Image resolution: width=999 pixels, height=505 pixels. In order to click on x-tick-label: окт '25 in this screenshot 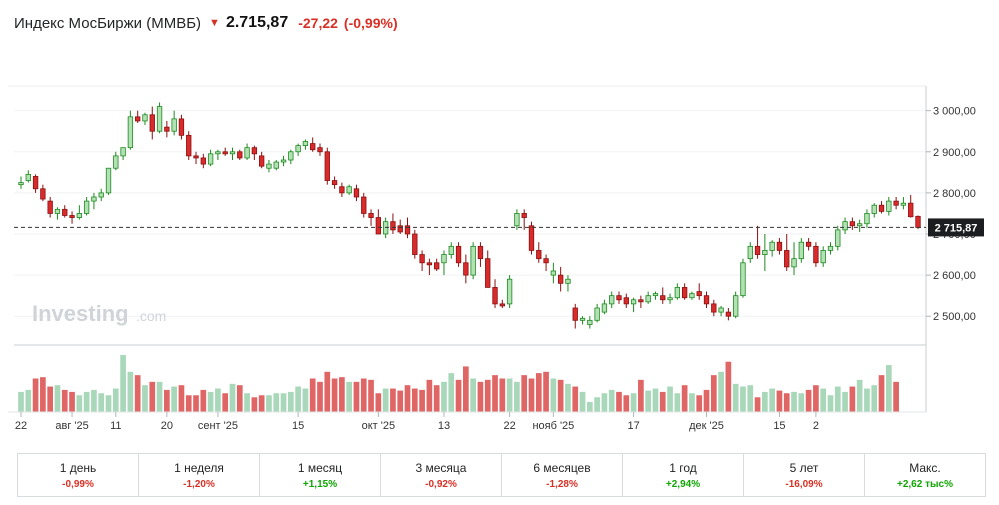, I will do `click(378, 426)`.